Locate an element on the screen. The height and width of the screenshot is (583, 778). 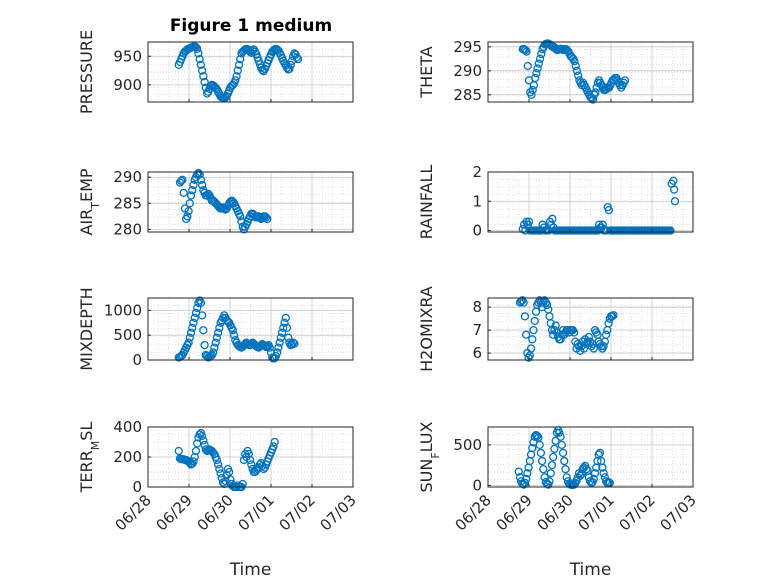
y-tick-label: 8 is located at coordinates (477, 307).